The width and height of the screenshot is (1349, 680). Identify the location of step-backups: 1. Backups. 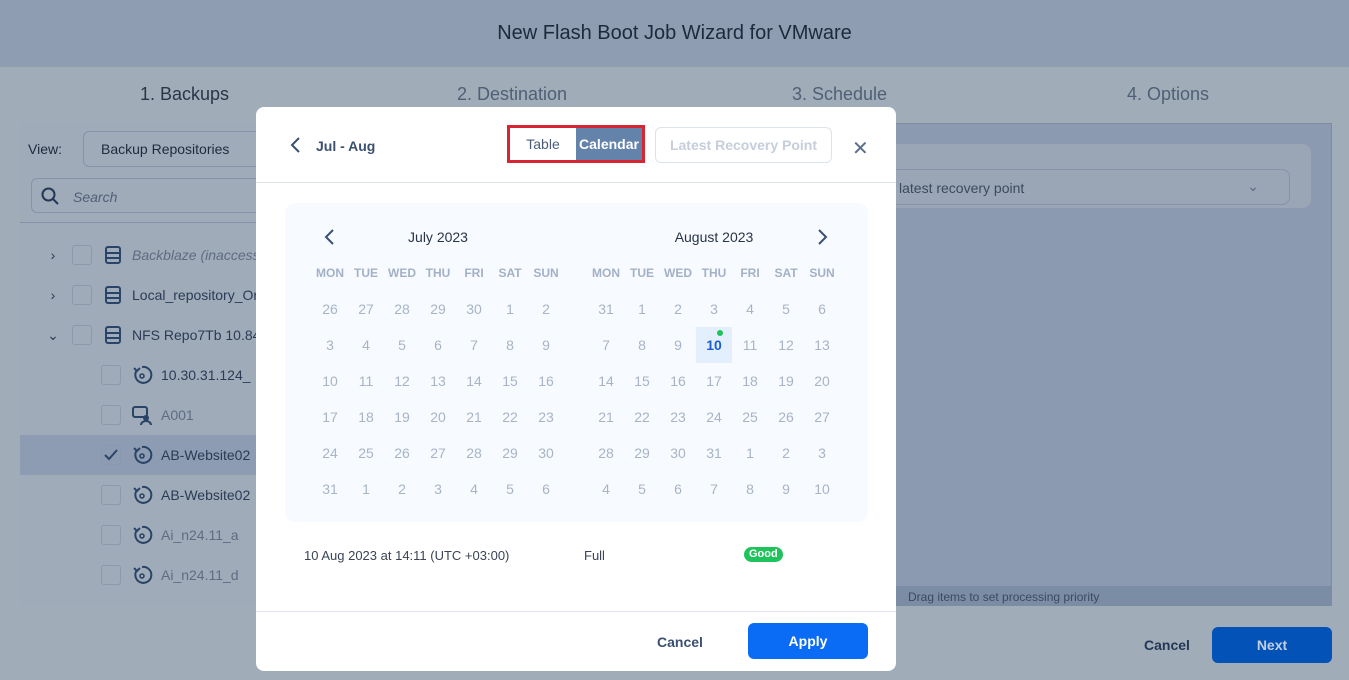
(185, 94).